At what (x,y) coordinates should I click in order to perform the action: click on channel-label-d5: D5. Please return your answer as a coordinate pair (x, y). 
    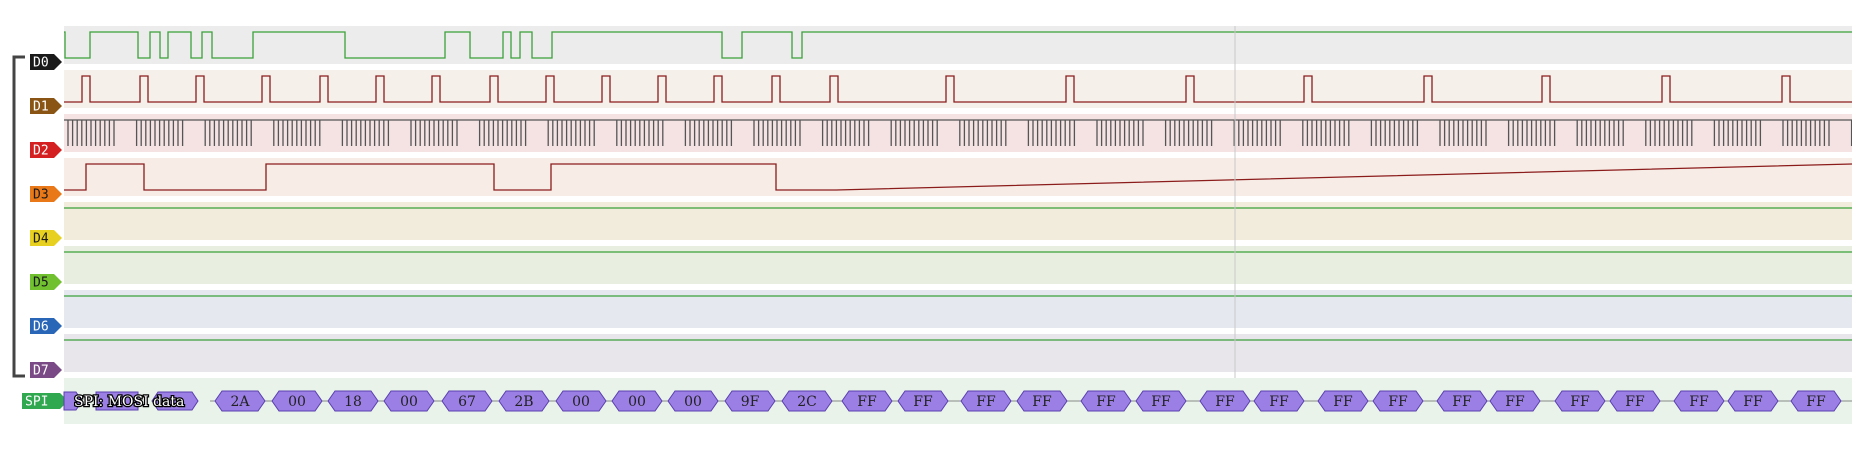
    Looking at the image, I should click on (46, 282).